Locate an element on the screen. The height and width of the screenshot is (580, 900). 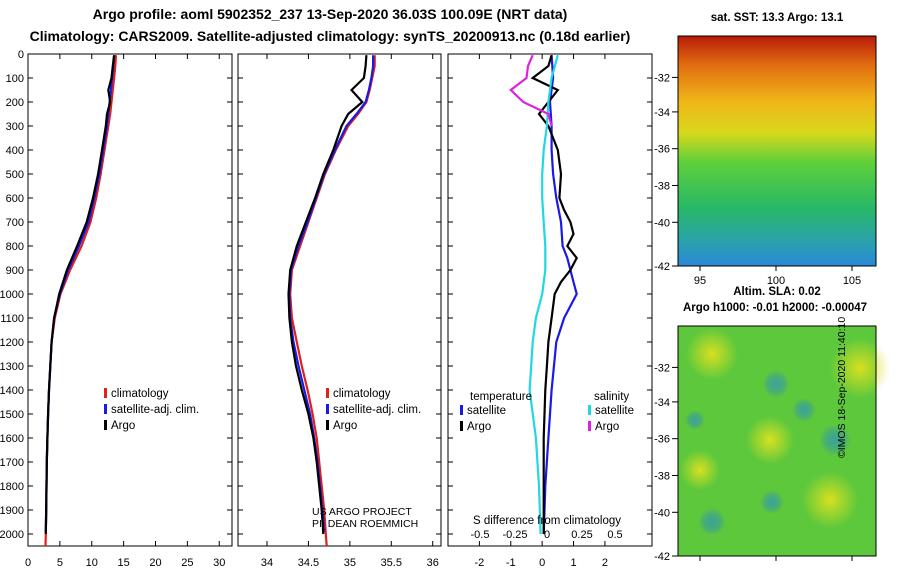
sst-map is located at coordinates (777, 151).